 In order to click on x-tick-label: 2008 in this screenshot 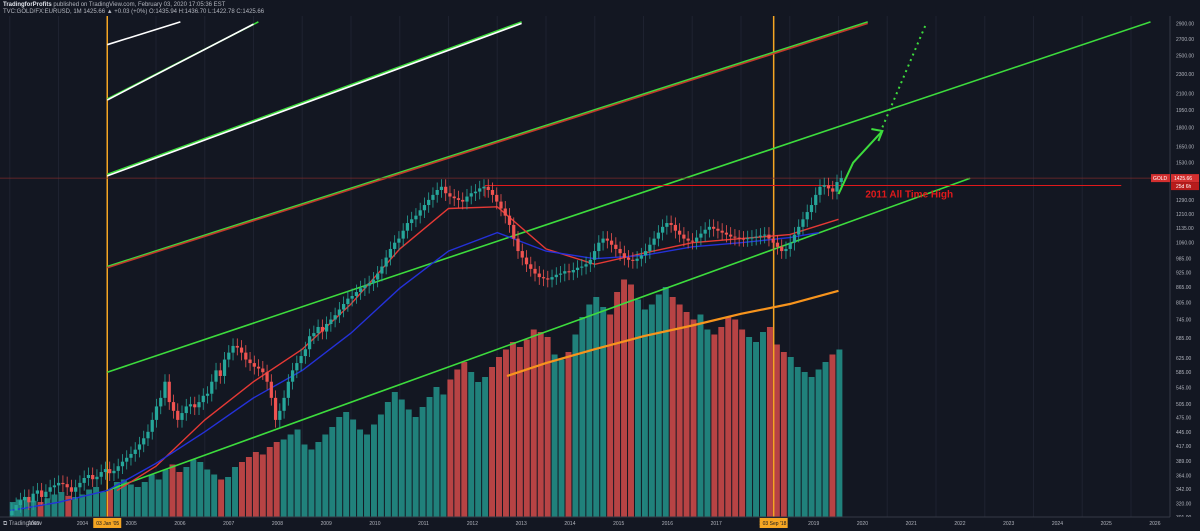, I will do `click(277, 524)`.